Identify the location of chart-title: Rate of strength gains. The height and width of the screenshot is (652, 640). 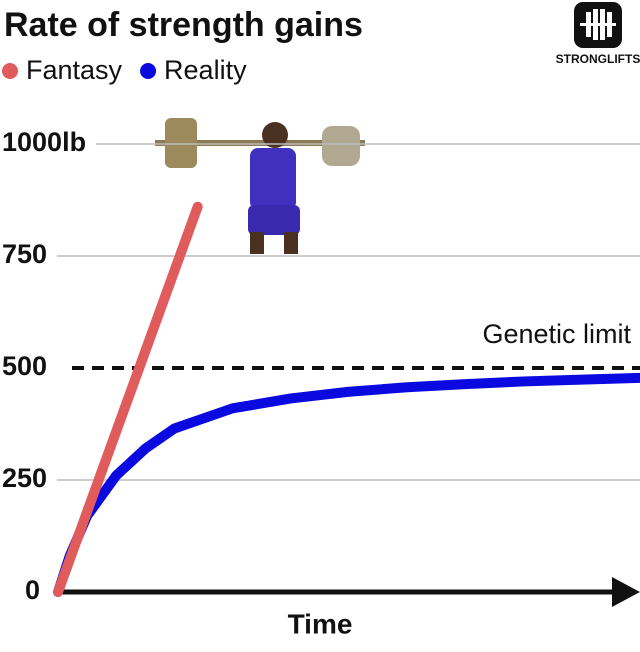
(183, 25).